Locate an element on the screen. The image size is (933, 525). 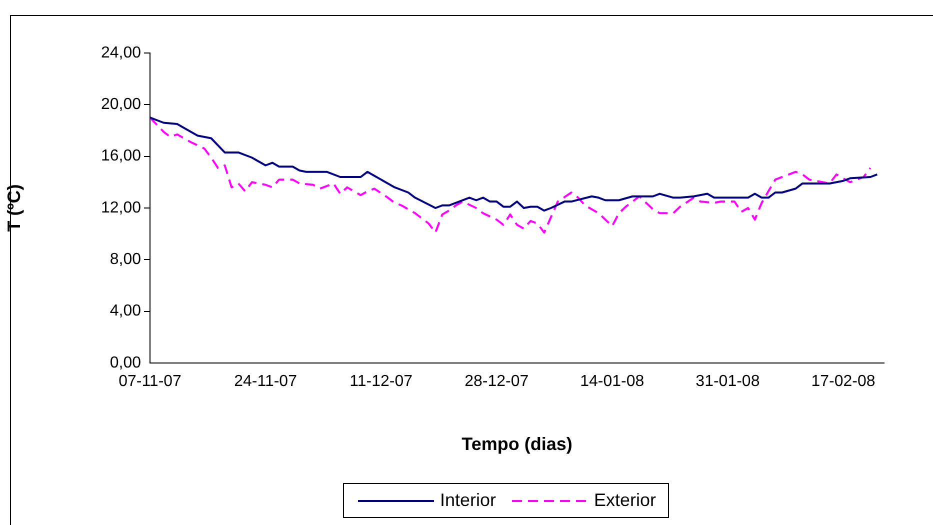
x-tick-label: 24-11-07 is located at coordinates (266, 381).